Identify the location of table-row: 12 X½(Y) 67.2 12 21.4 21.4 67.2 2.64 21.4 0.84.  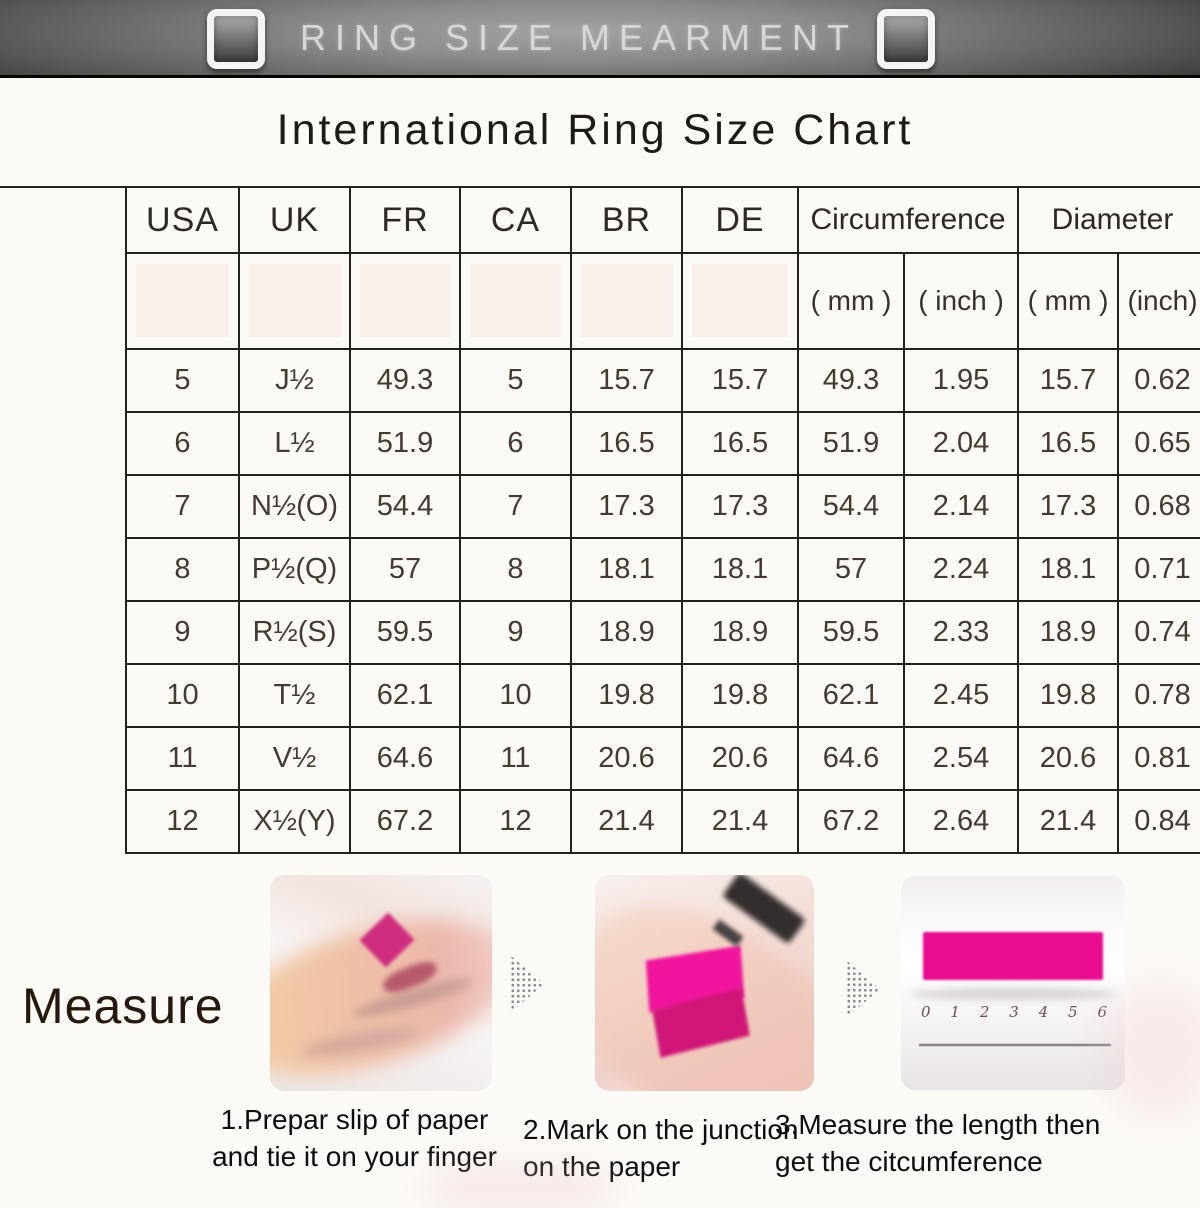
(662, 821).